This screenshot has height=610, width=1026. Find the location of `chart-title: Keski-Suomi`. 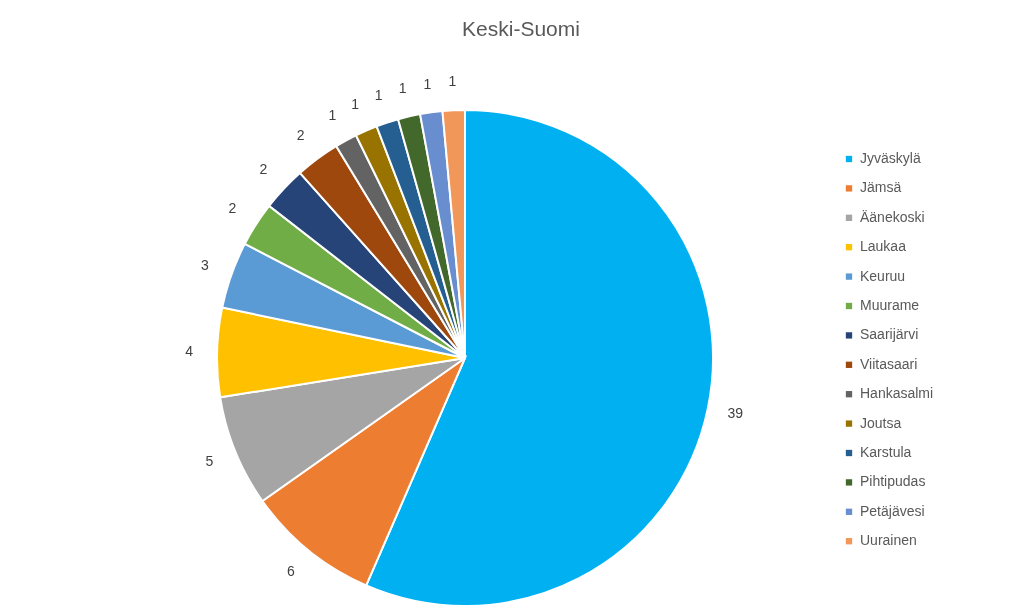

chart-title: Keski-Suomi is located at coordinates (521, 28).